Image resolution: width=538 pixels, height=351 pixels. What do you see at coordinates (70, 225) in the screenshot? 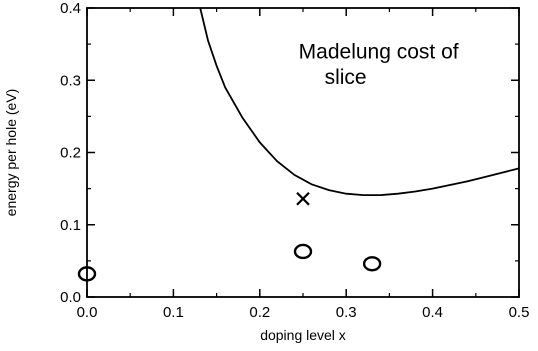
I see `y-tick-label: 0.1` at bounding box center [70, 225].